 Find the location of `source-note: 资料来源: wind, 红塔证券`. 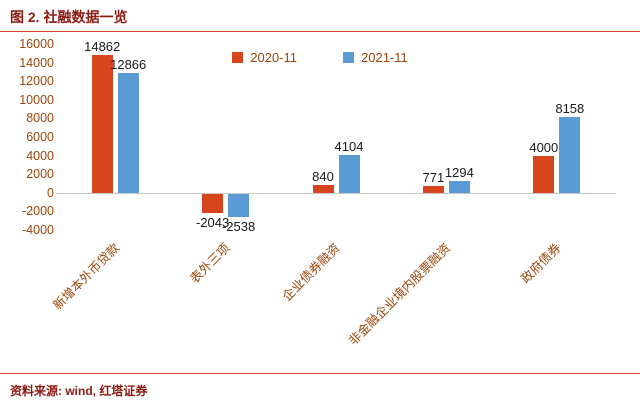

source-note: 资料来源: wind, 红塔证券 is located at coordinates (79, 391).